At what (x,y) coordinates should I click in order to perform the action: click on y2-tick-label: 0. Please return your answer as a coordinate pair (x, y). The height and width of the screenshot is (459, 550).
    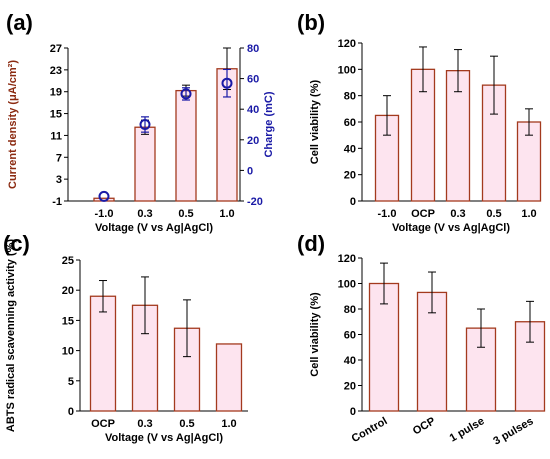
    Looking at the image, I should click on (250, 171).